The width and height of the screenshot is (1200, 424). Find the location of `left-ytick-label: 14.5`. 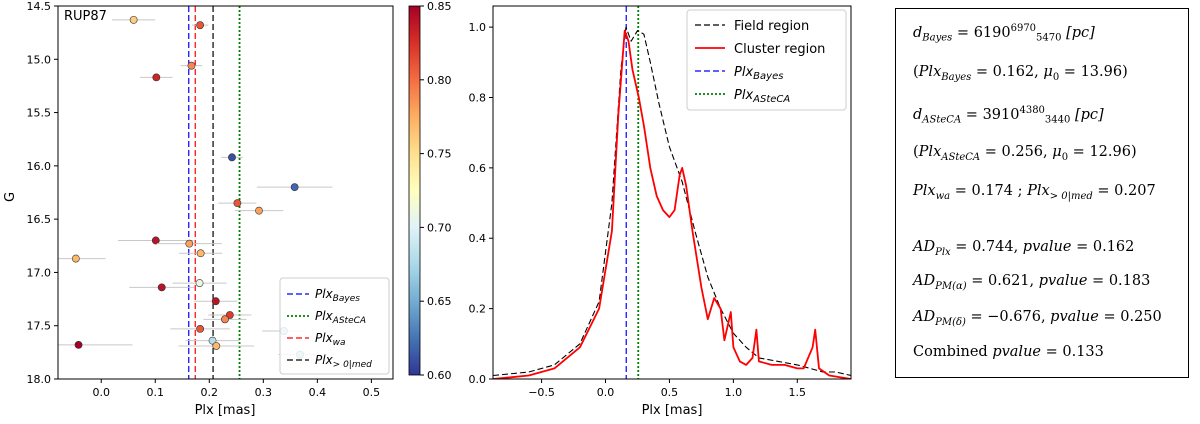

left-ytick-label: 14.5 is located at coordinates (39, 6).